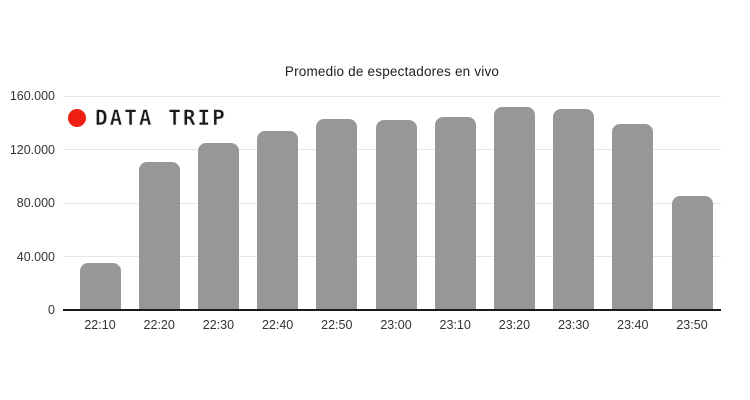 This screenshot has height=400, width=750. Describe the element at coordinates (161, 118) in the screenshot. I see `watermark-label: DATA TRIP` at that location.